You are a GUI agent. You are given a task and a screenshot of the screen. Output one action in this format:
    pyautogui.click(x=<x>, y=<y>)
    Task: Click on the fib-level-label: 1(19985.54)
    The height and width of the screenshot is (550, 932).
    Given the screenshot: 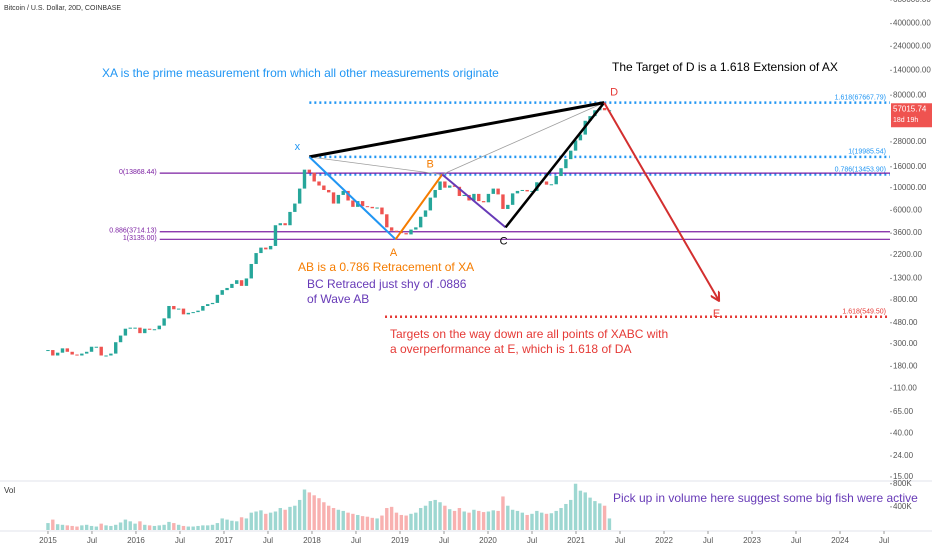 What is the action you would take?
    pyautogui.click(x=867, y=152)
    